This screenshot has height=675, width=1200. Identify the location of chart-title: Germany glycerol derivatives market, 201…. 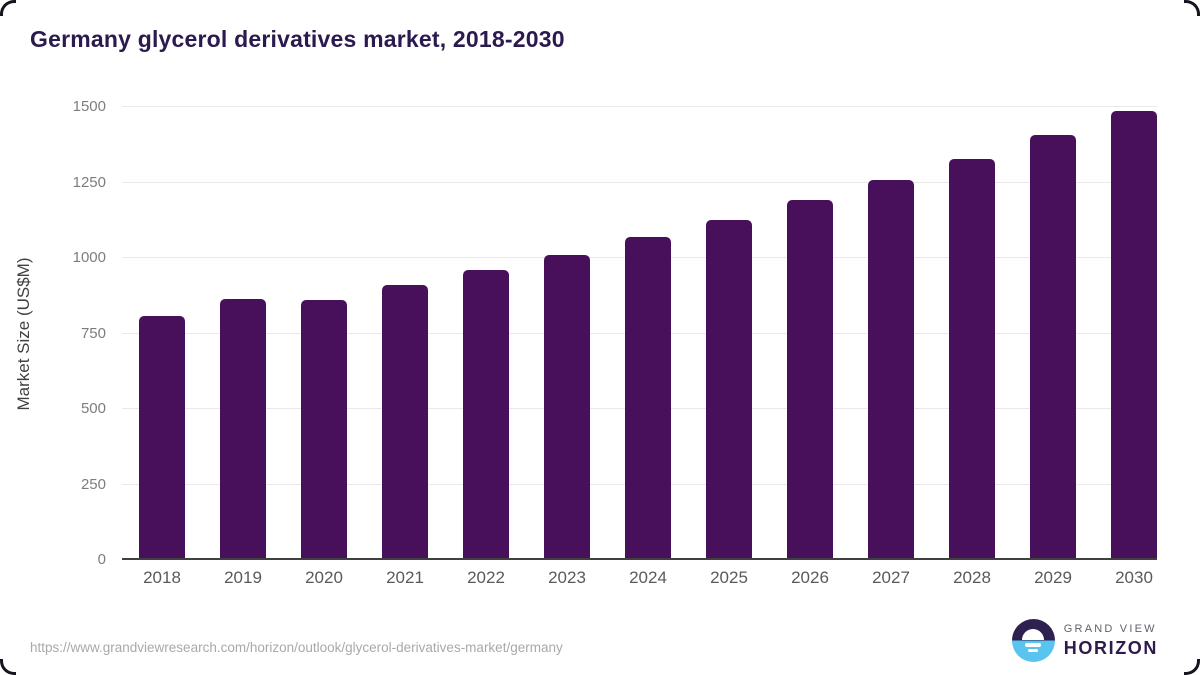
(297, 39).